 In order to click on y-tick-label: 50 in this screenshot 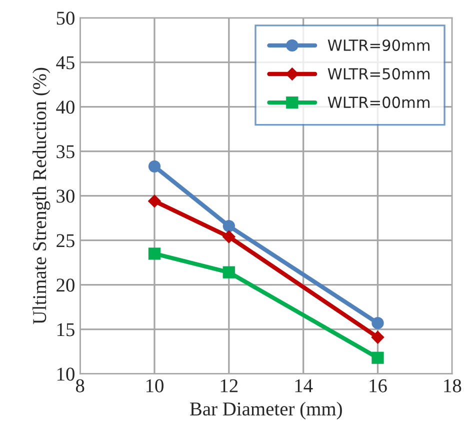, I will do `click(65, 18)`.